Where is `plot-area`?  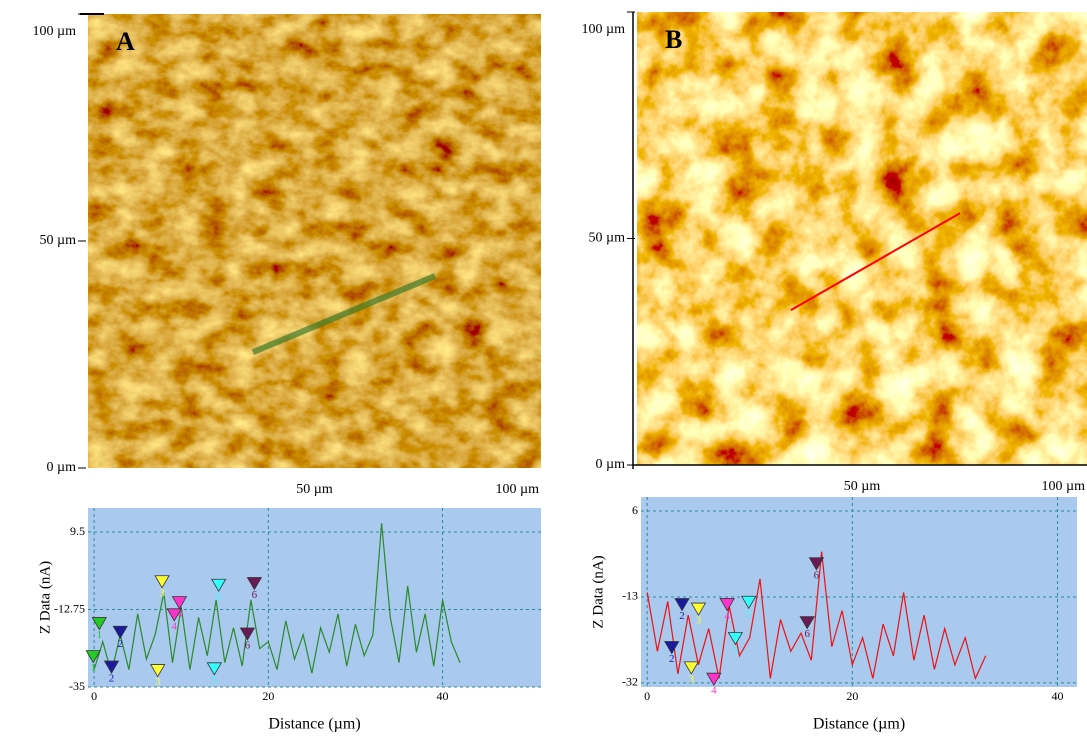 plot-area is located at coordinates (859, 592).